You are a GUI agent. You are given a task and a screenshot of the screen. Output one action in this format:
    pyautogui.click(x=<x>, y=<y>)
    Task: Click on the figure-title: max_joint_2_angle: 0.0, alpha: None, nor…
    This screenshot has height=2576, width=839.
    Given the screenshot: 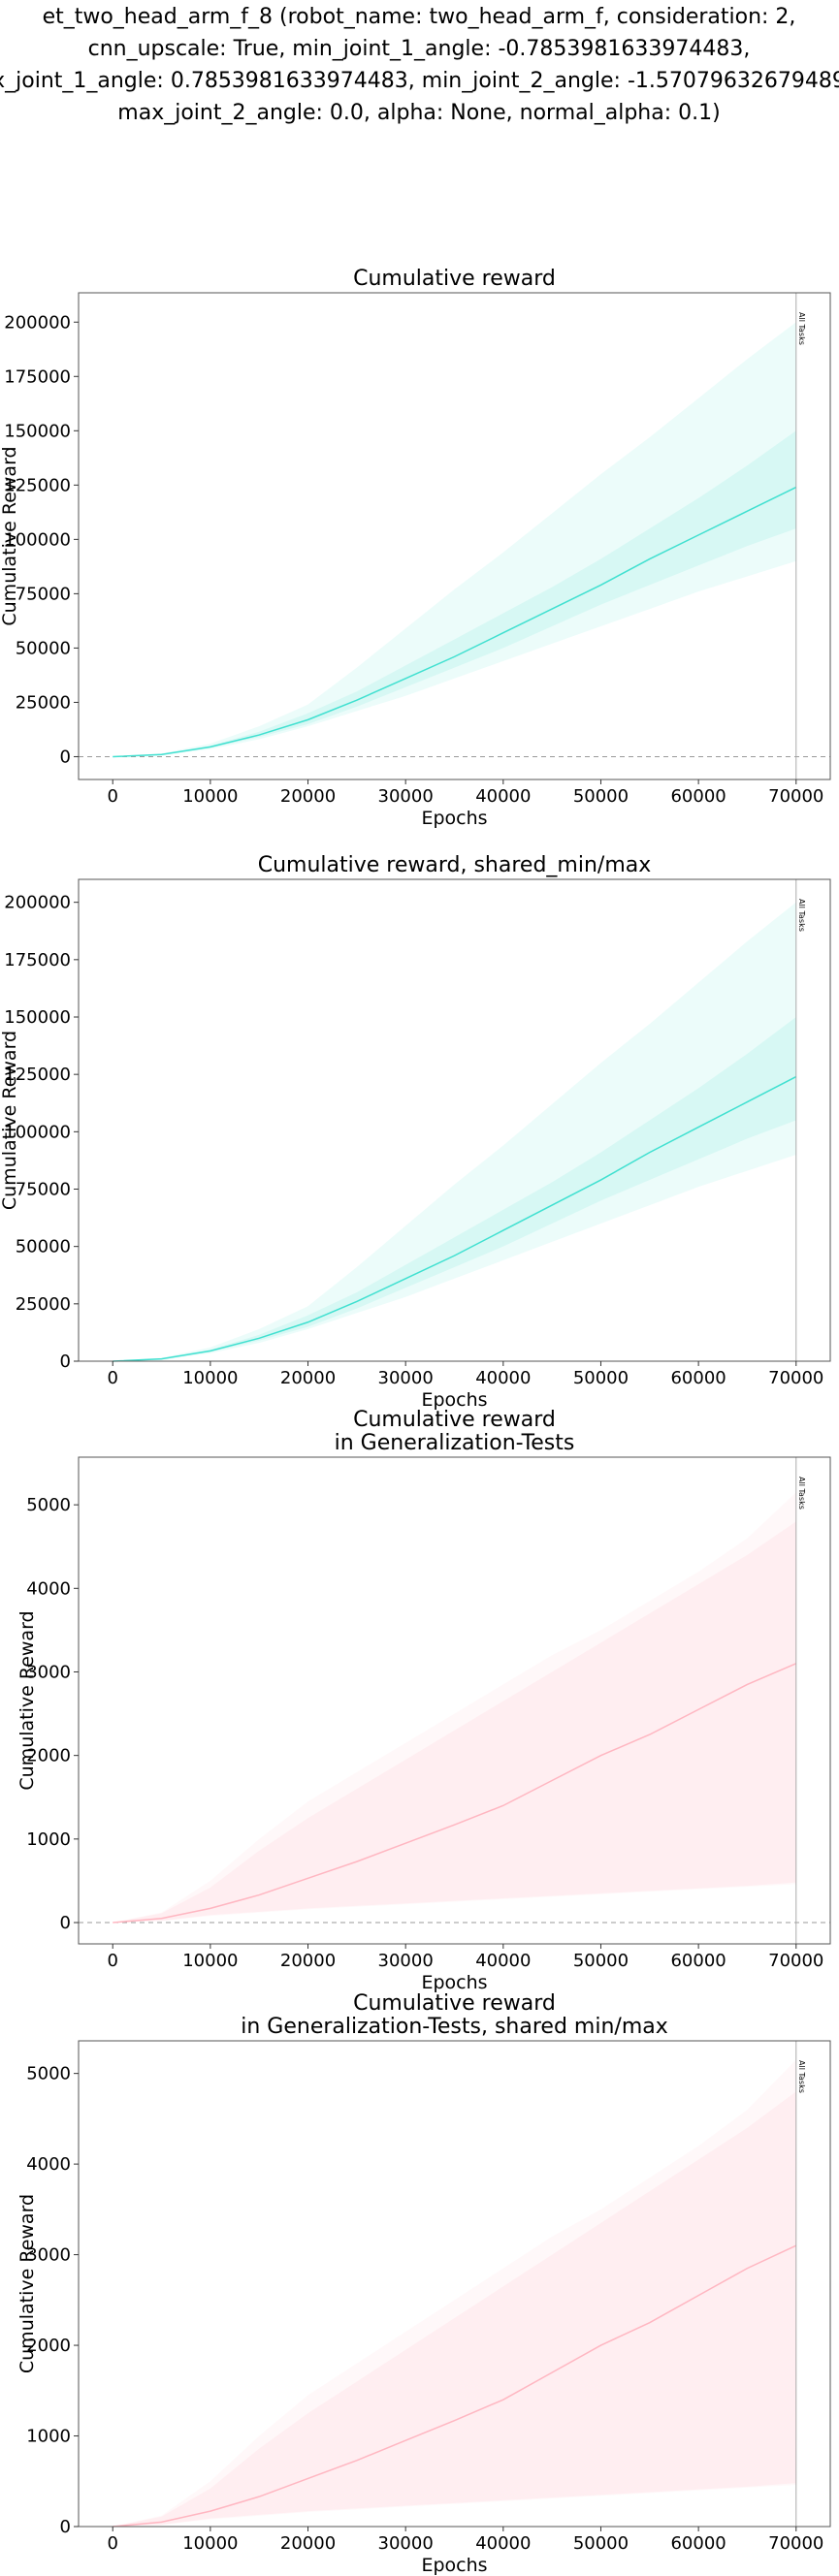 What is the action you would take?
    pyautogui.click(x=418, y=113)
    